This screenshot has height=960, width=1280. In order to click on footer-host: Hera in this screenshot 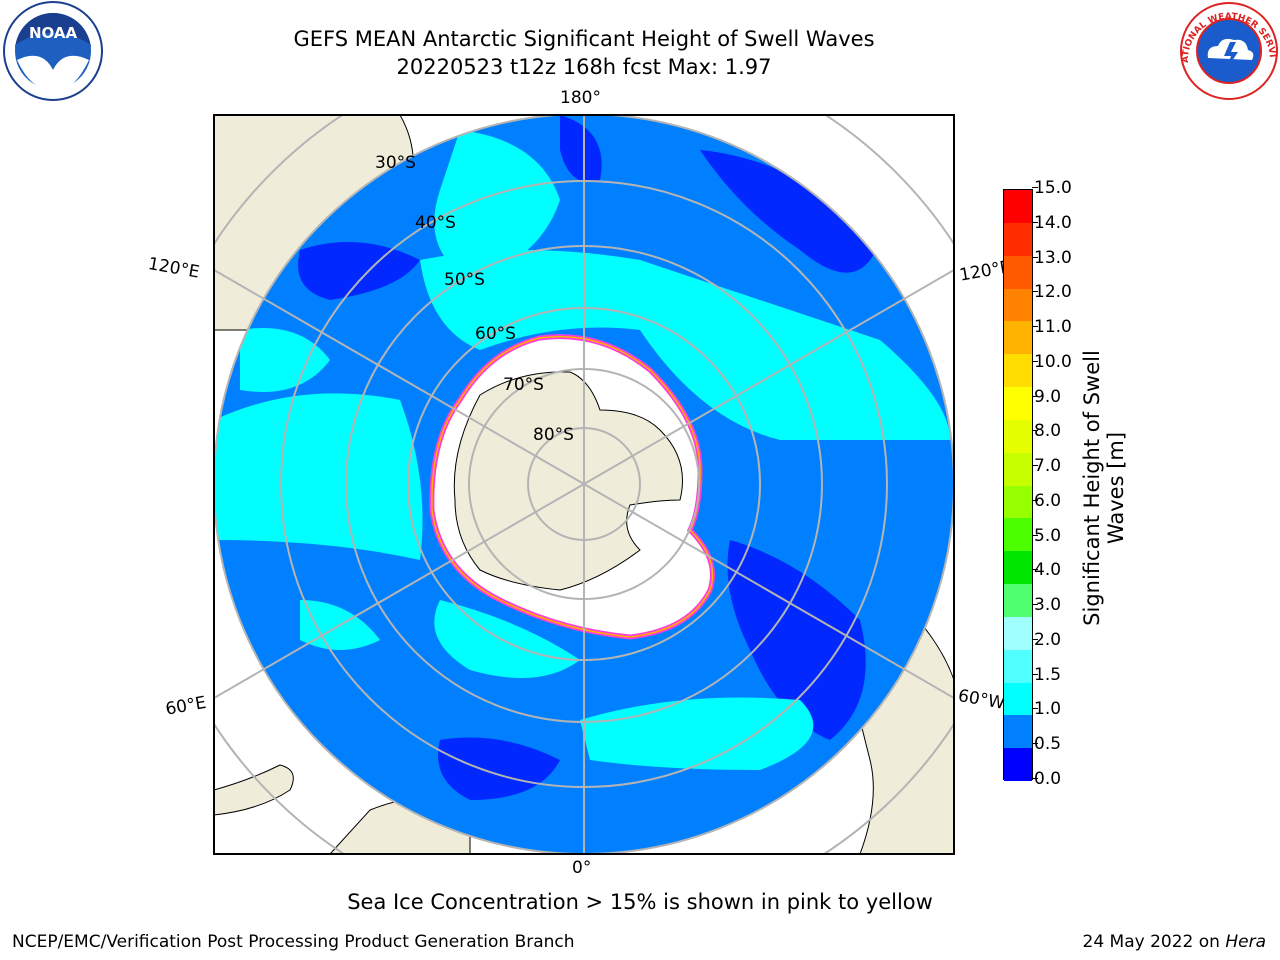, I will do `click(1245, 942)`.